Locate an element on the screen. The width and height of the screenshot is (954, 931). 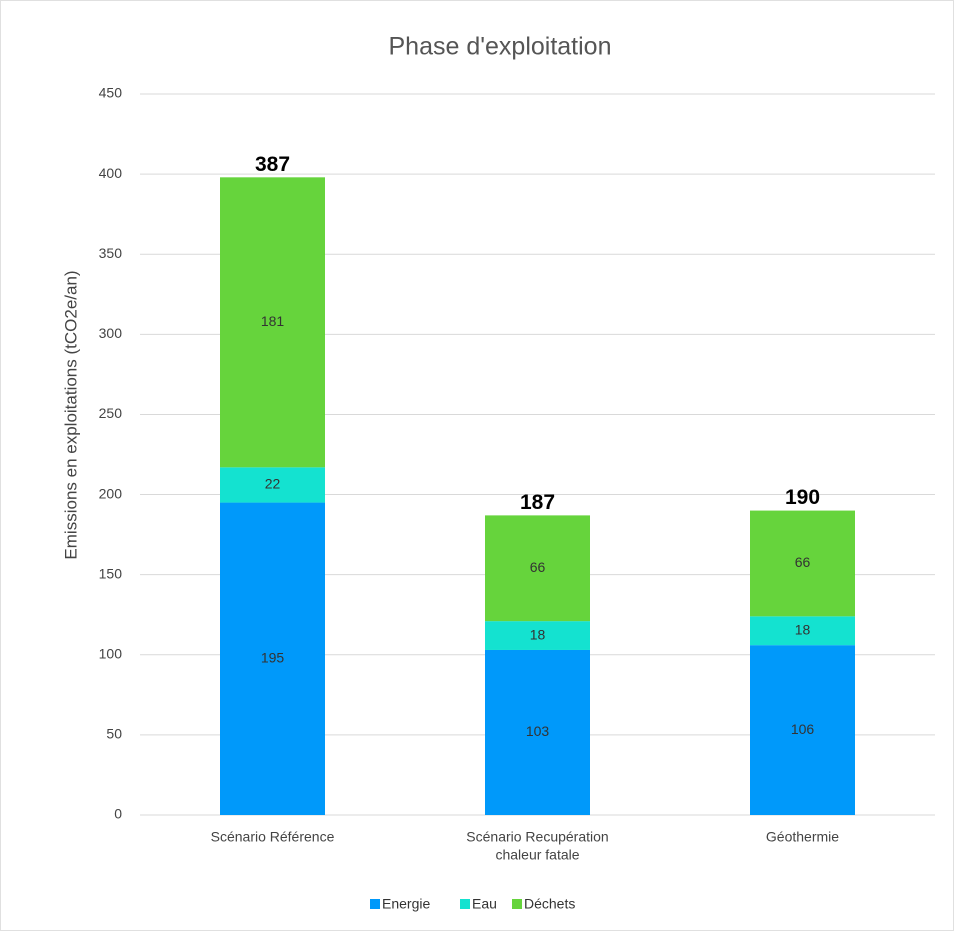
y-tick-label: 350 is located at coordinates (111, 253).